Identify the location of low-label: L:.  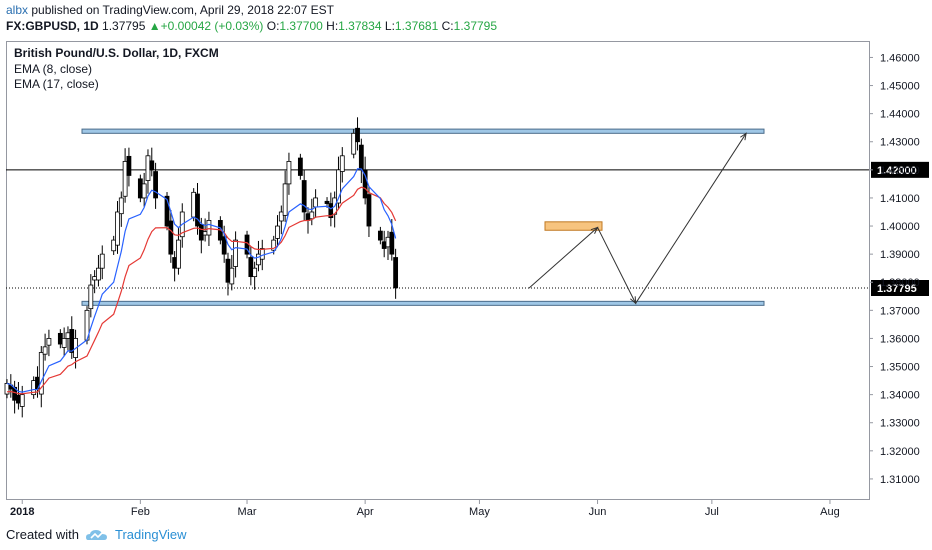
(389, 26).